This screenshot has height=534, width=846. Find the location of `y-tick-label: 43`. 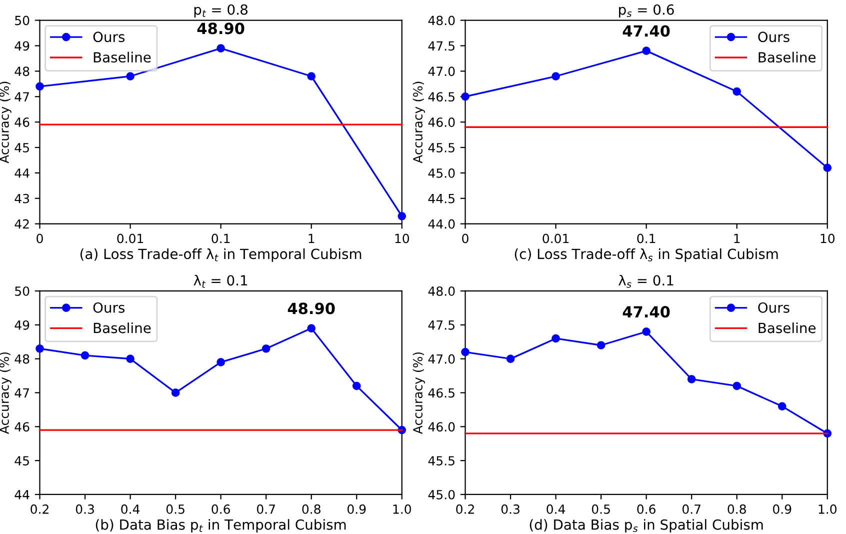

y-tick-label: 43 is located at coordinates (22, 199).